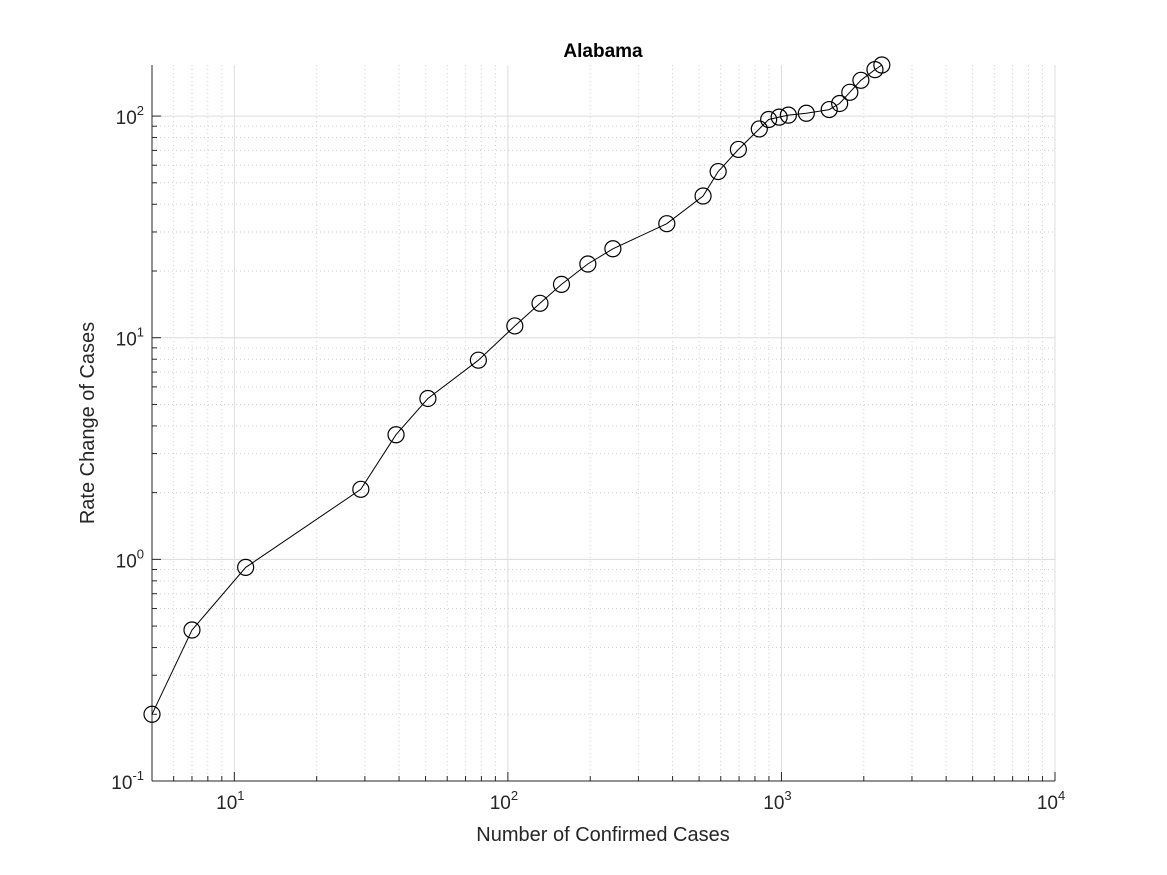 The width and height of the screenshot is (1167, 875). Describe the element at coordinates (603, 51) in the screenshot. I see `chart-title: Alabama` at that location.